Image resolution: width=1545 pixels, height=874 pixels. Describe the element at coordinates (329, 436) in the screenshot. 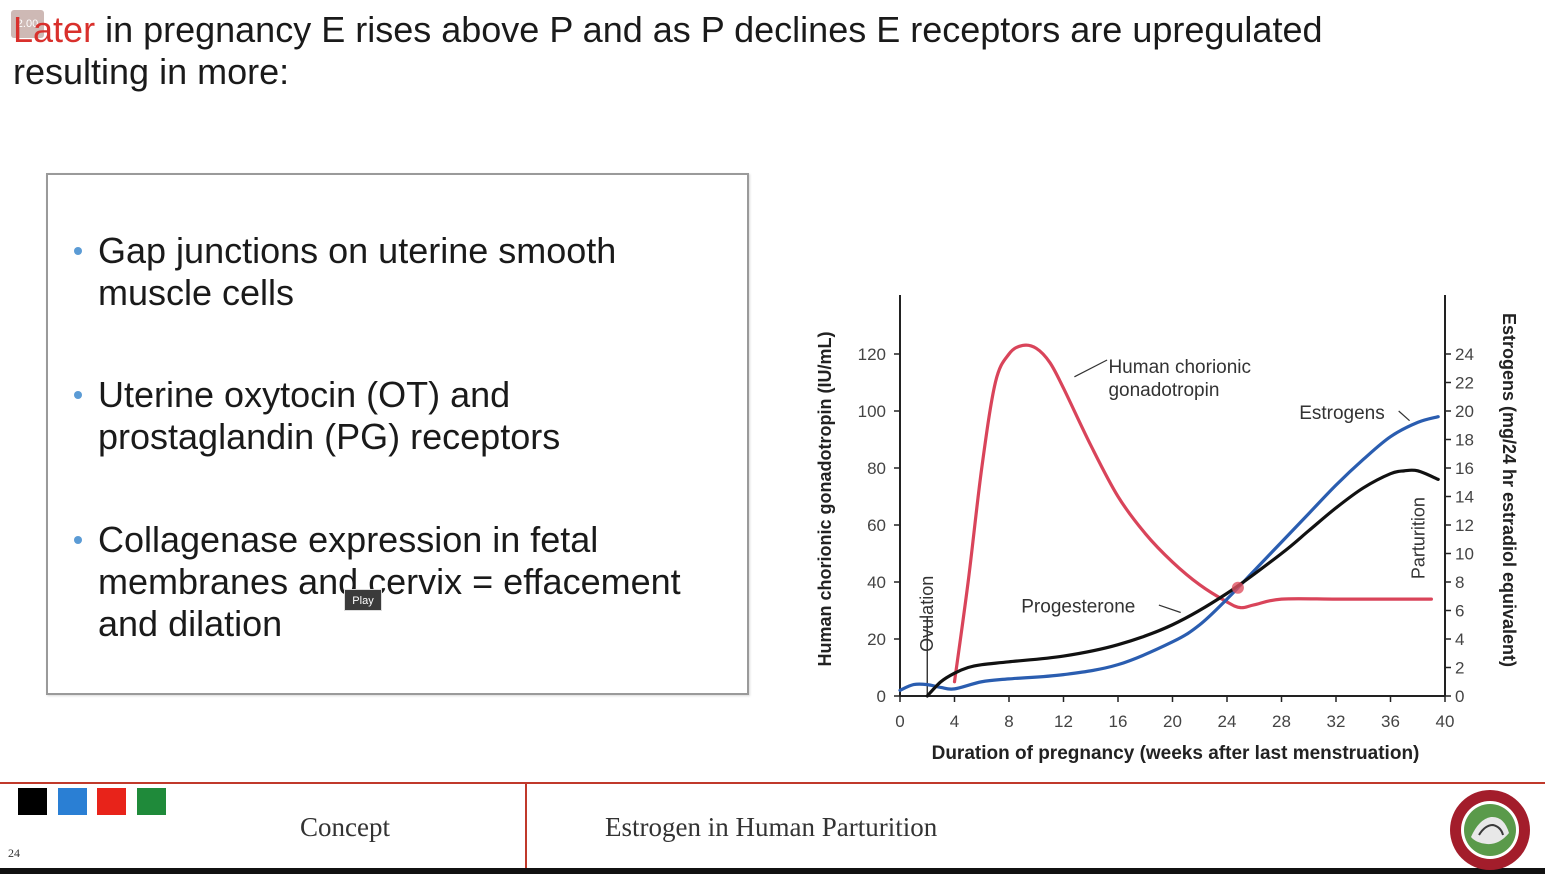

I see `bullet-line: prostaglandin (PG) receptors` at that location.